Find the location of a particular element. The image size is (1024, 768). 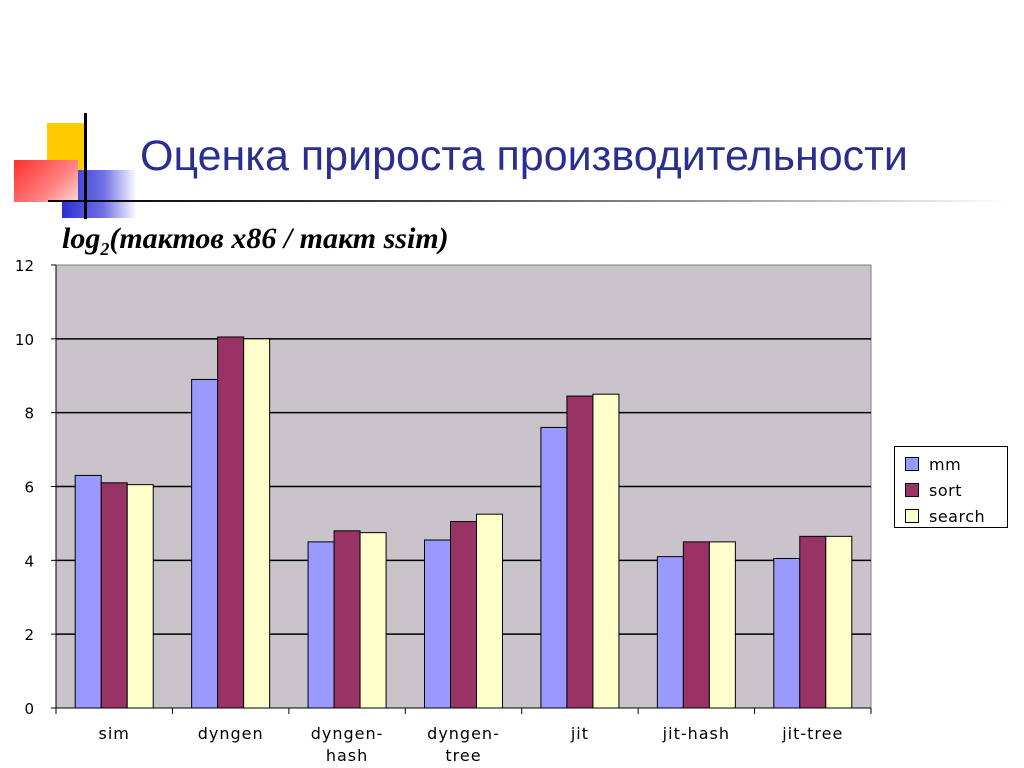

x-label-dyngen-hash-line0: dyngen- is located at coordinates (347, 733).